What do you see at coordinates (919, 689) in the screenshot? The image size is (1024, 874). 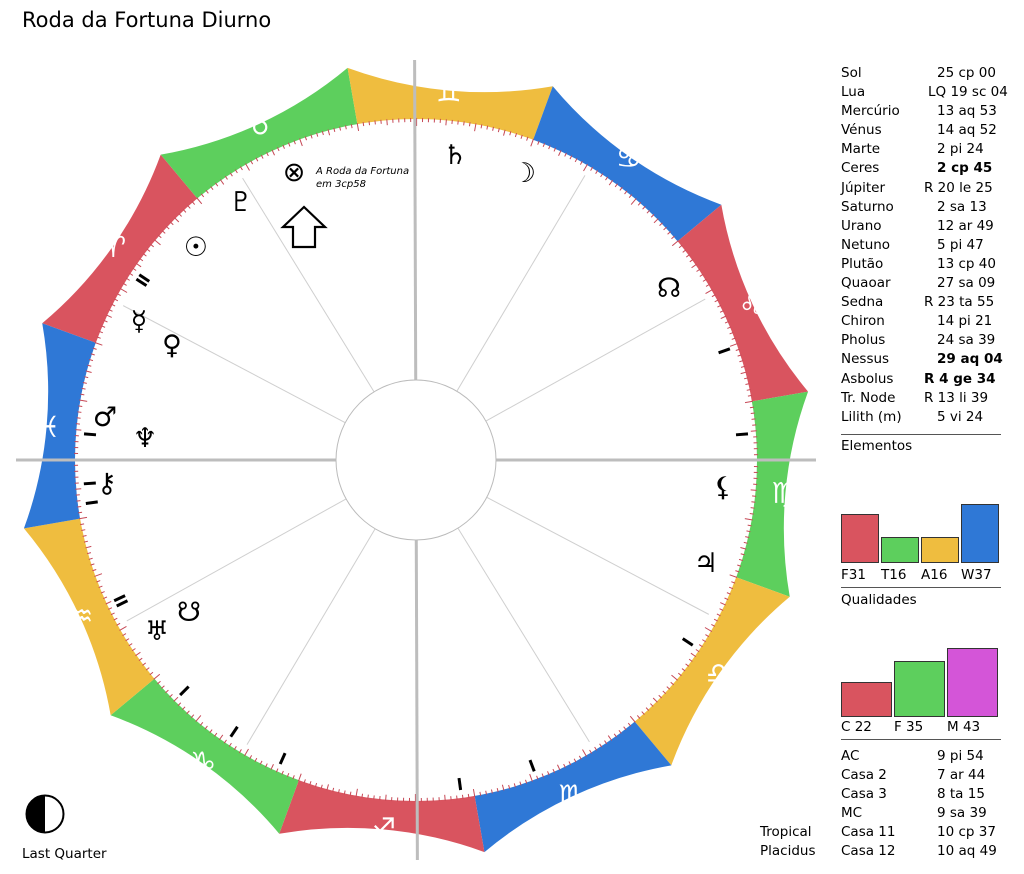 I see `qualities-bar-fixed` at bounding box center [919, 689].